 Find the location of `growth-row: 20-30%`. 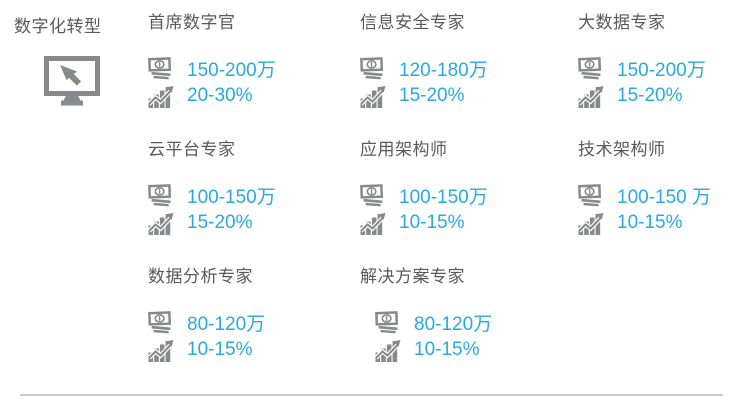

growth-row: 20-30% is located at coordinates (254, 96).